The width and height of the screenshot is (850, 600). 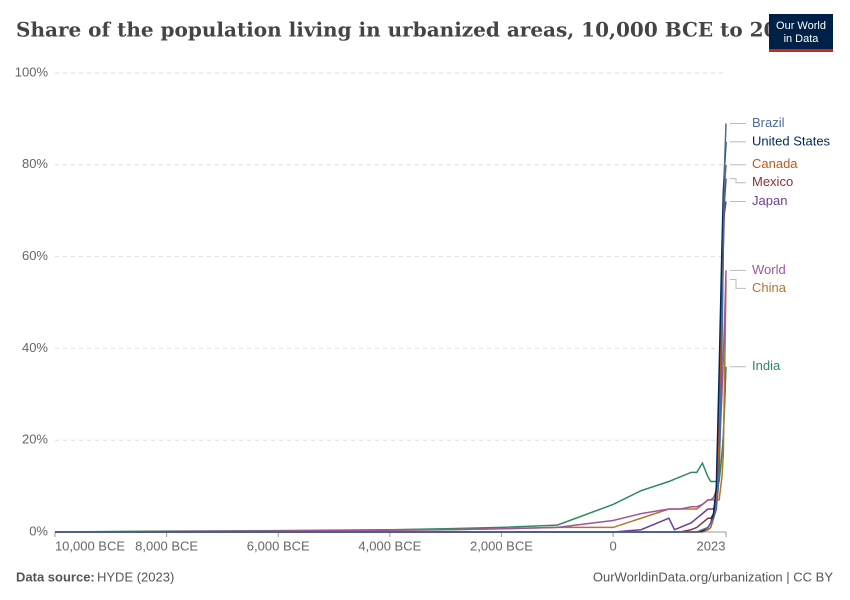 I want to click on y-tick-label: 80%, so click(x=35, y=163).